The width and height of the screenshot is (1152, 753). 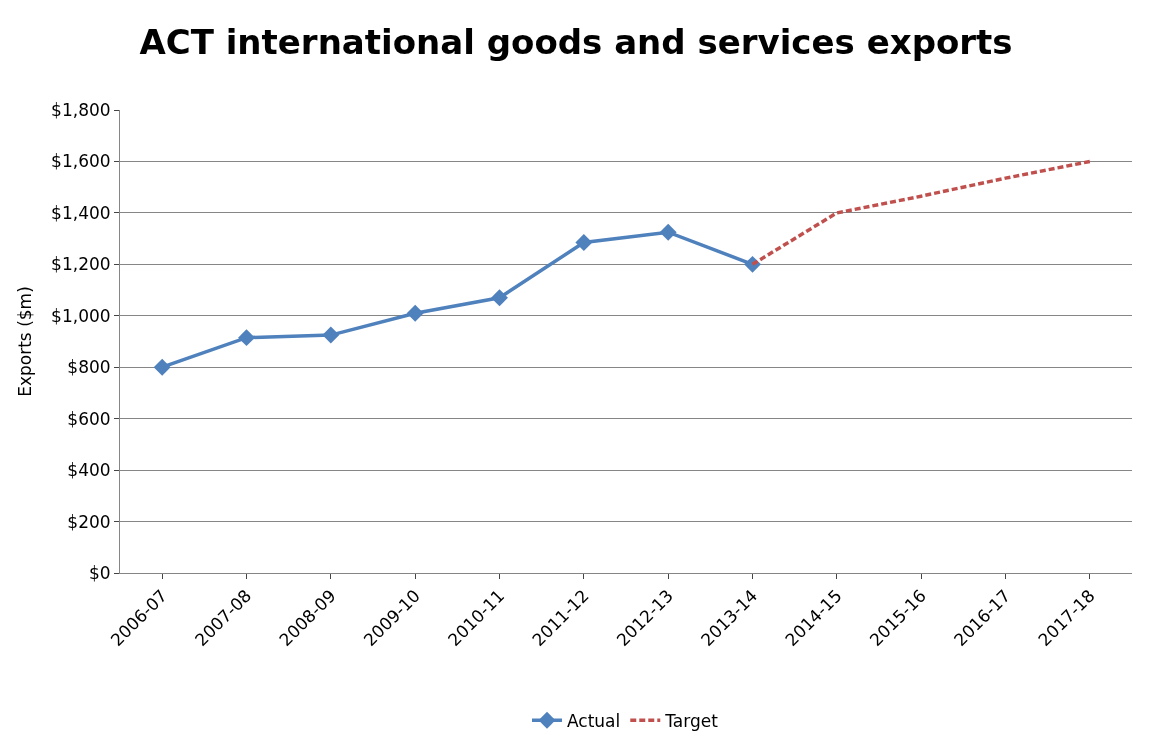 What do you see at coordinates (81, 109) in the screenshot?
I see `y-tick-label: $1,800` at bounding box center [81, 109].